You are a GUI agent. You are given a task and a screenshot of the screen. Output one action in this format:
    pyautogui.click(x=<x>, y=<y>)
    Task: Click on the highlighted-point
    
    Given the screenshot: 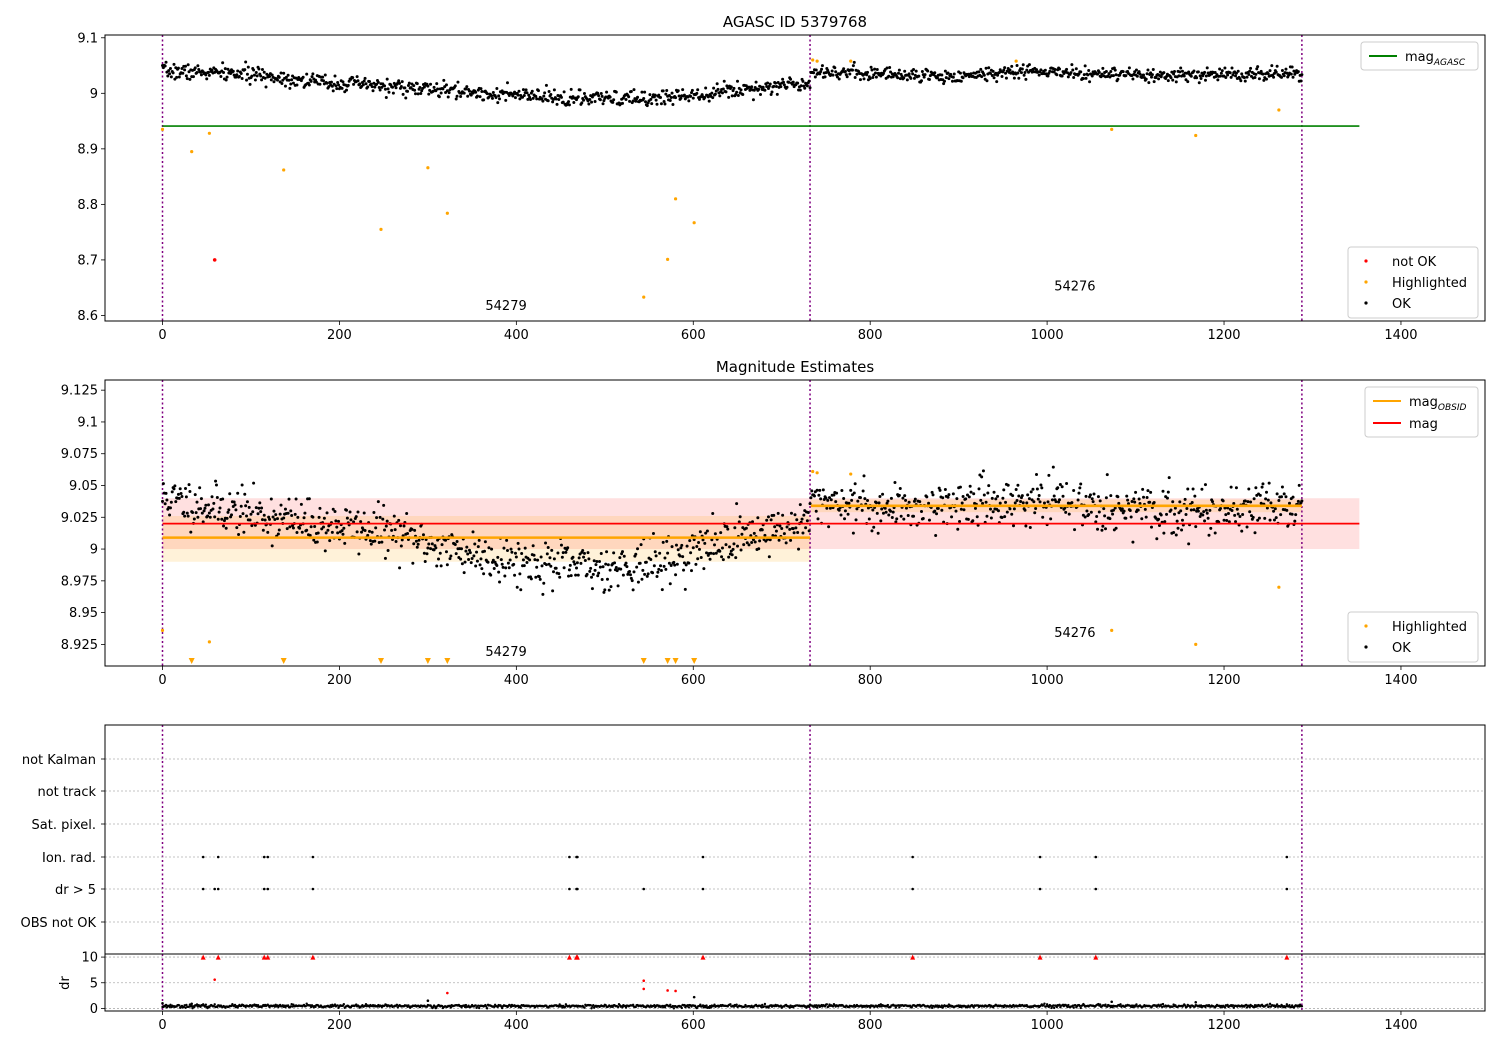 What is the action you would take?
    pyautogui.click(x=162, y=630)
    